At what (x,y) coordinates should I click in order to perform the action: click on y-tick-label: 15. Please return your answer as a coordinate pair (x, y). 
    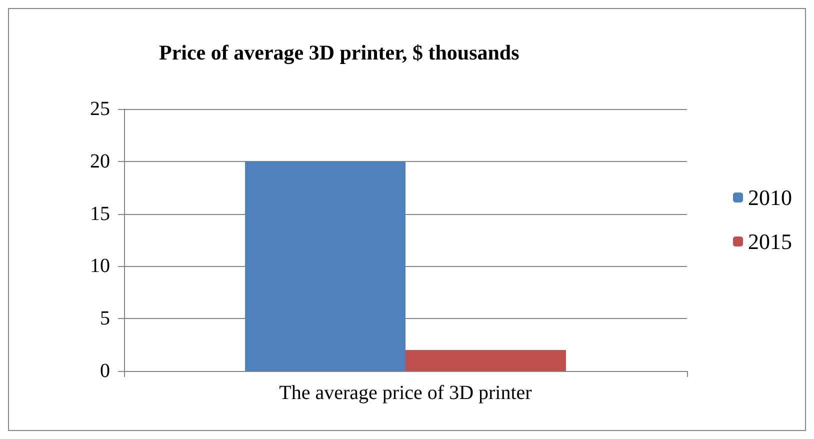
    Looking at the image, I should click on (100, 213).